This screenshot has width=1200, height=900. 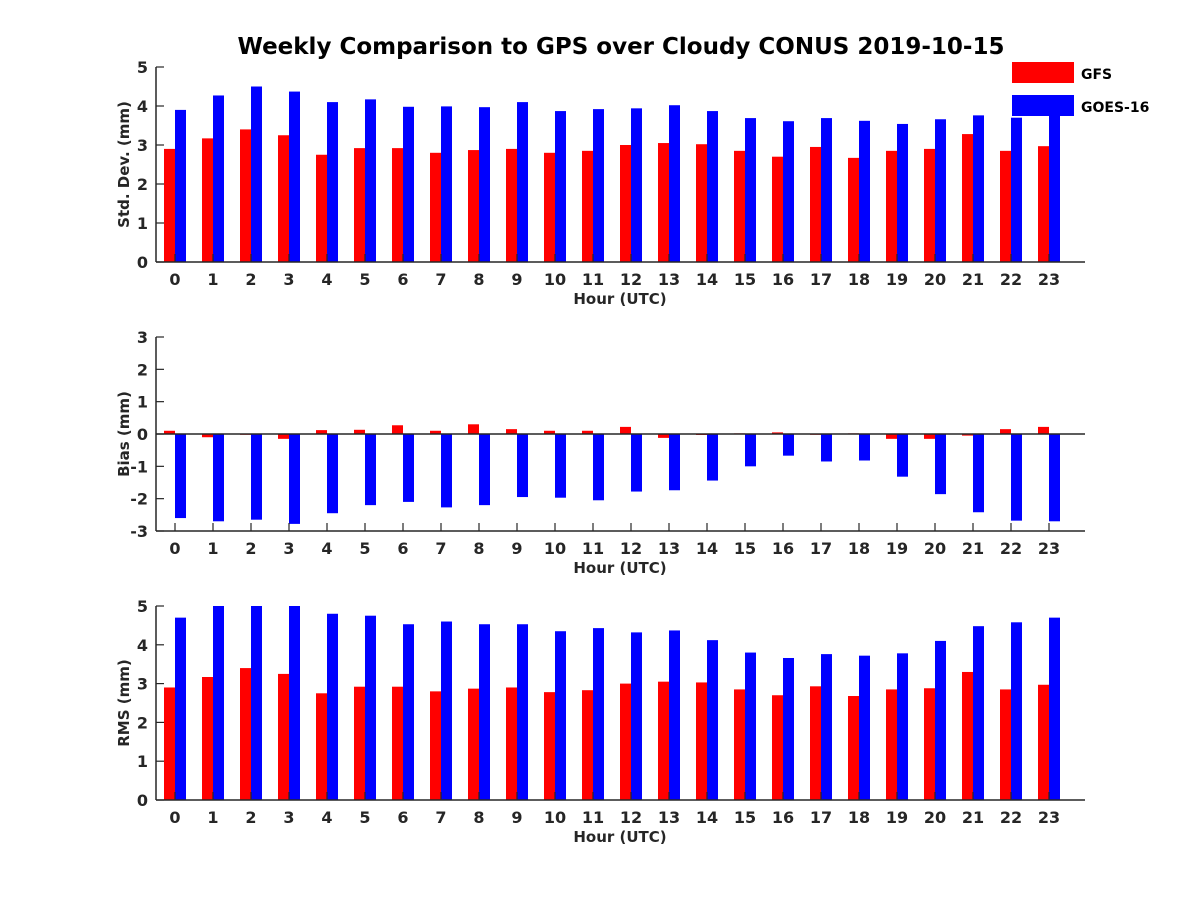 I want to click on legend-swatch-gfs, so click(x=1043, y=72).